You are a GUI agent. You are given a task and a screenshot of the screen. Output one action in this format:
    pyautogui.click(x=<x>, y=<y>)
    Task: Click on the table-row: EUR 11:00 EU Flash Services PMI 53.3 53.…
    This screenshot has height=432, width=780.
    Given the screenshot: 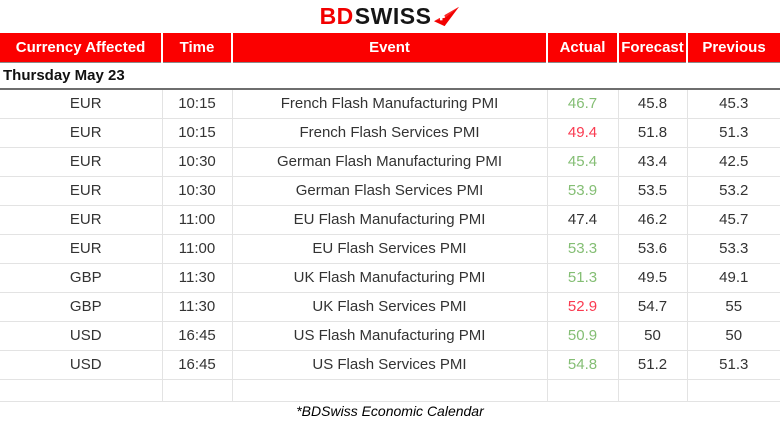 What is the action you would take?
    pyautogui.click(x=390, y=249)
    